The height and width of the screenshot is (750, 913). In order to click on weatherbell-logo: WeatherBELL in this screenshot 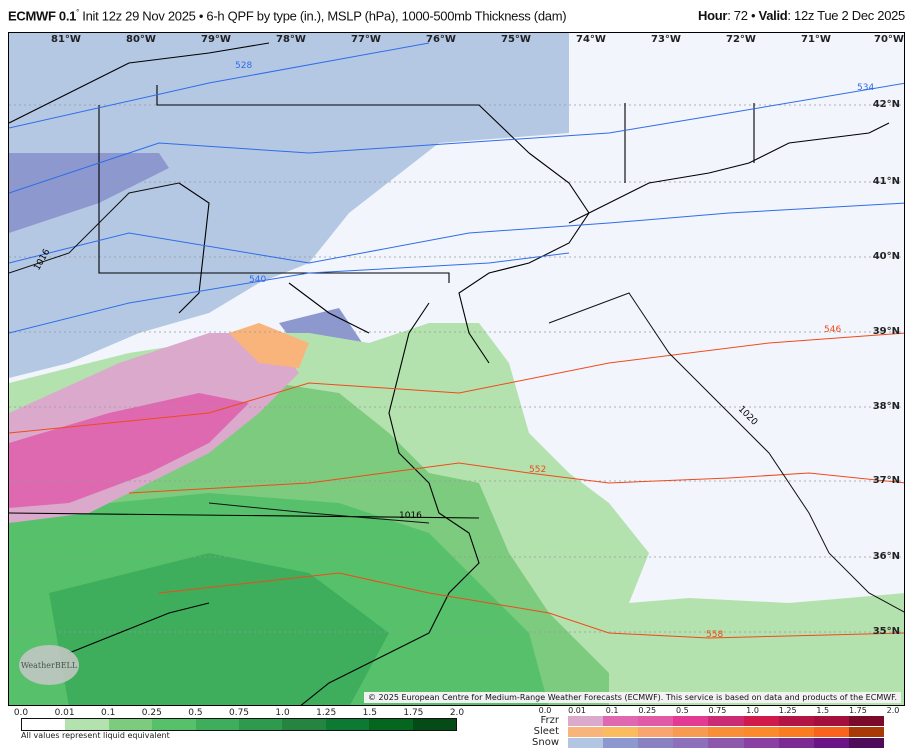, I will do `click(49, 665)`.